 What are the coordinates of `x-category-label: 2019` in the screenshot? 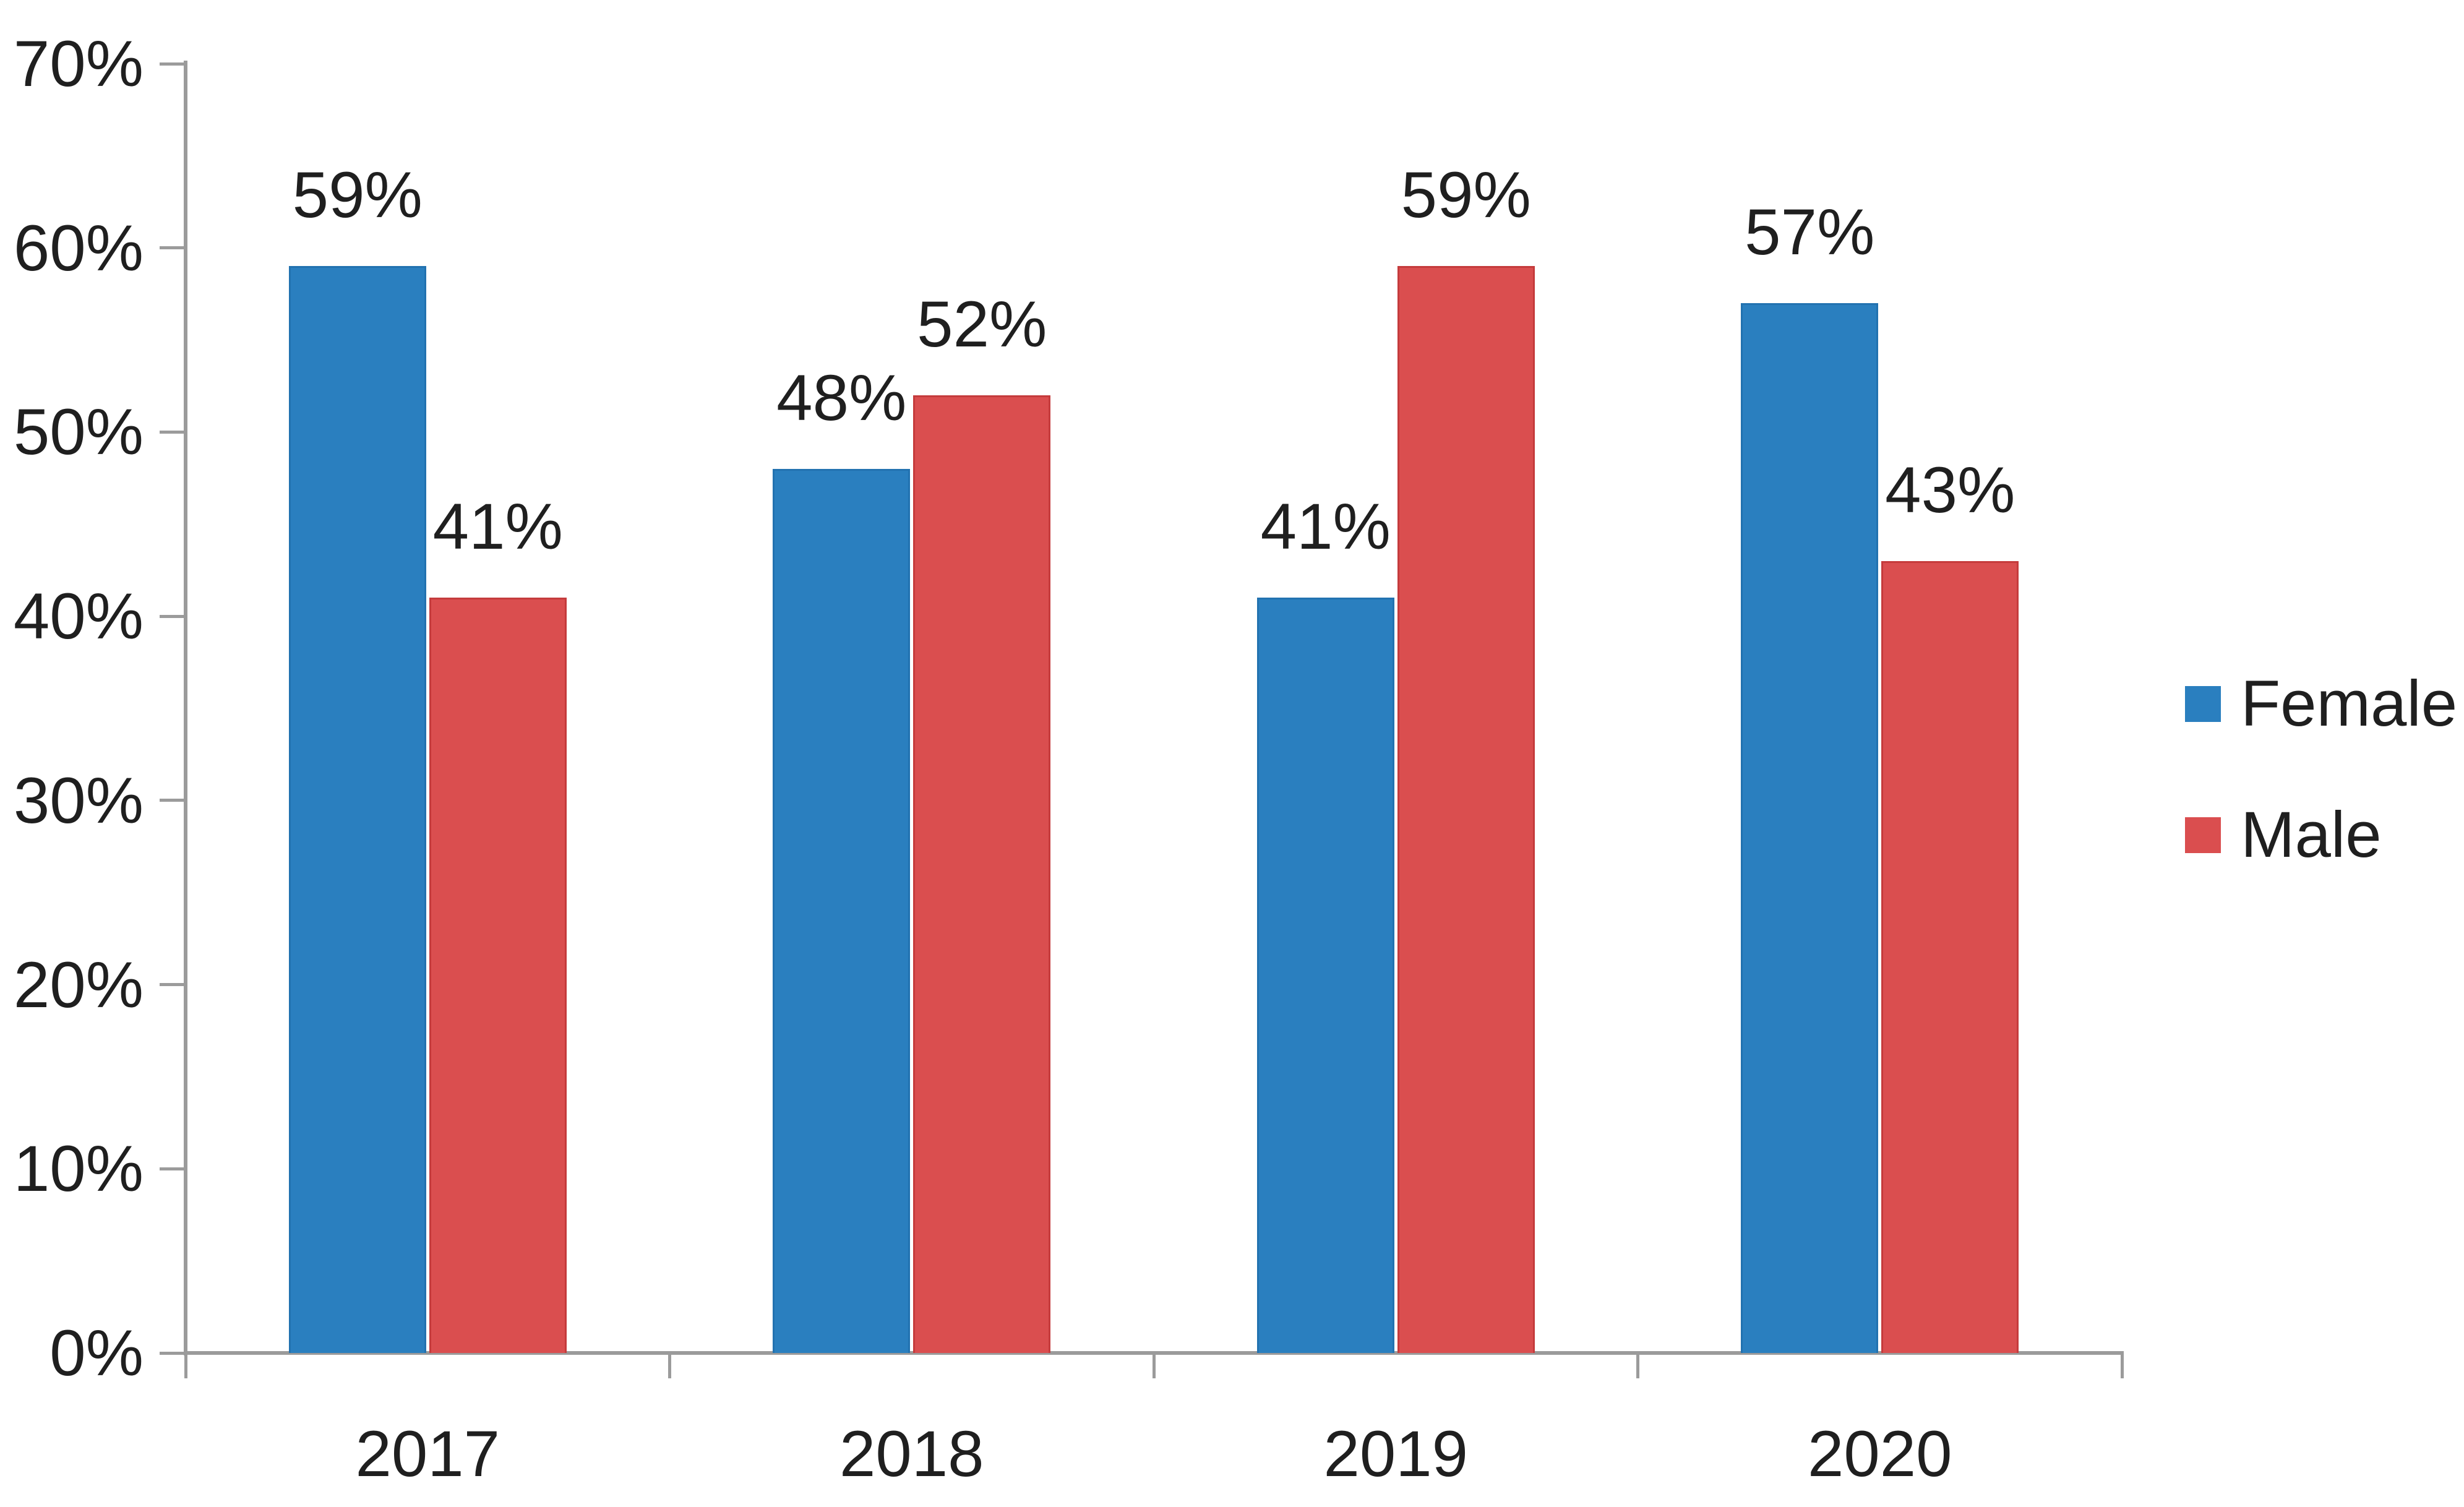 It's located at (1396, 1454).